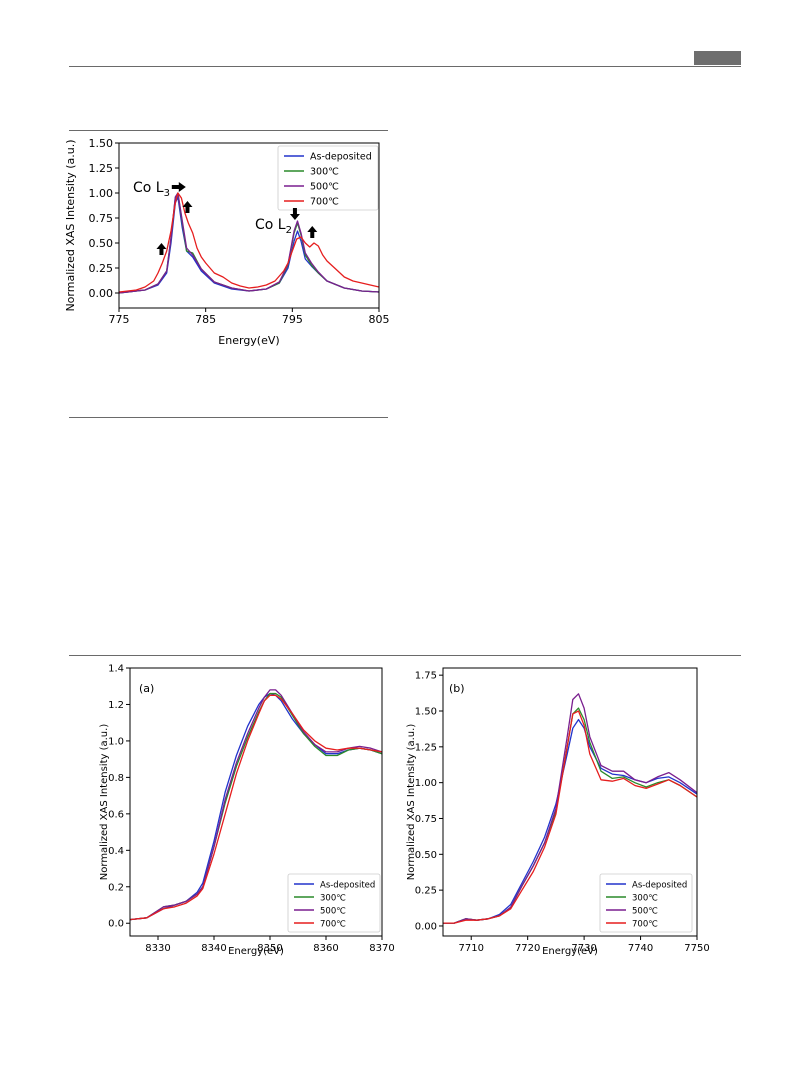  Describe the element at coordinates (116, 814) in the screenshot. I see `y-tick-label: 0.6` at that location.